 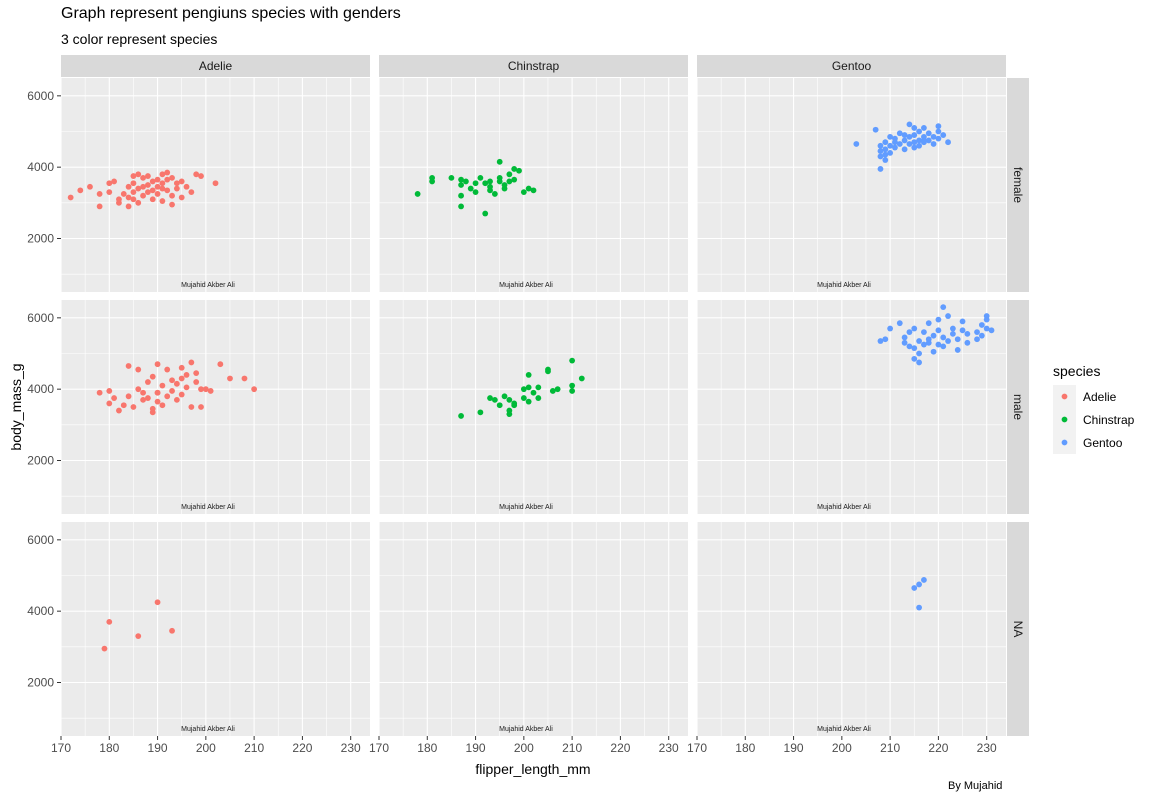 I want to click on facet-strip-gentoo, so click(x=851, y=66).